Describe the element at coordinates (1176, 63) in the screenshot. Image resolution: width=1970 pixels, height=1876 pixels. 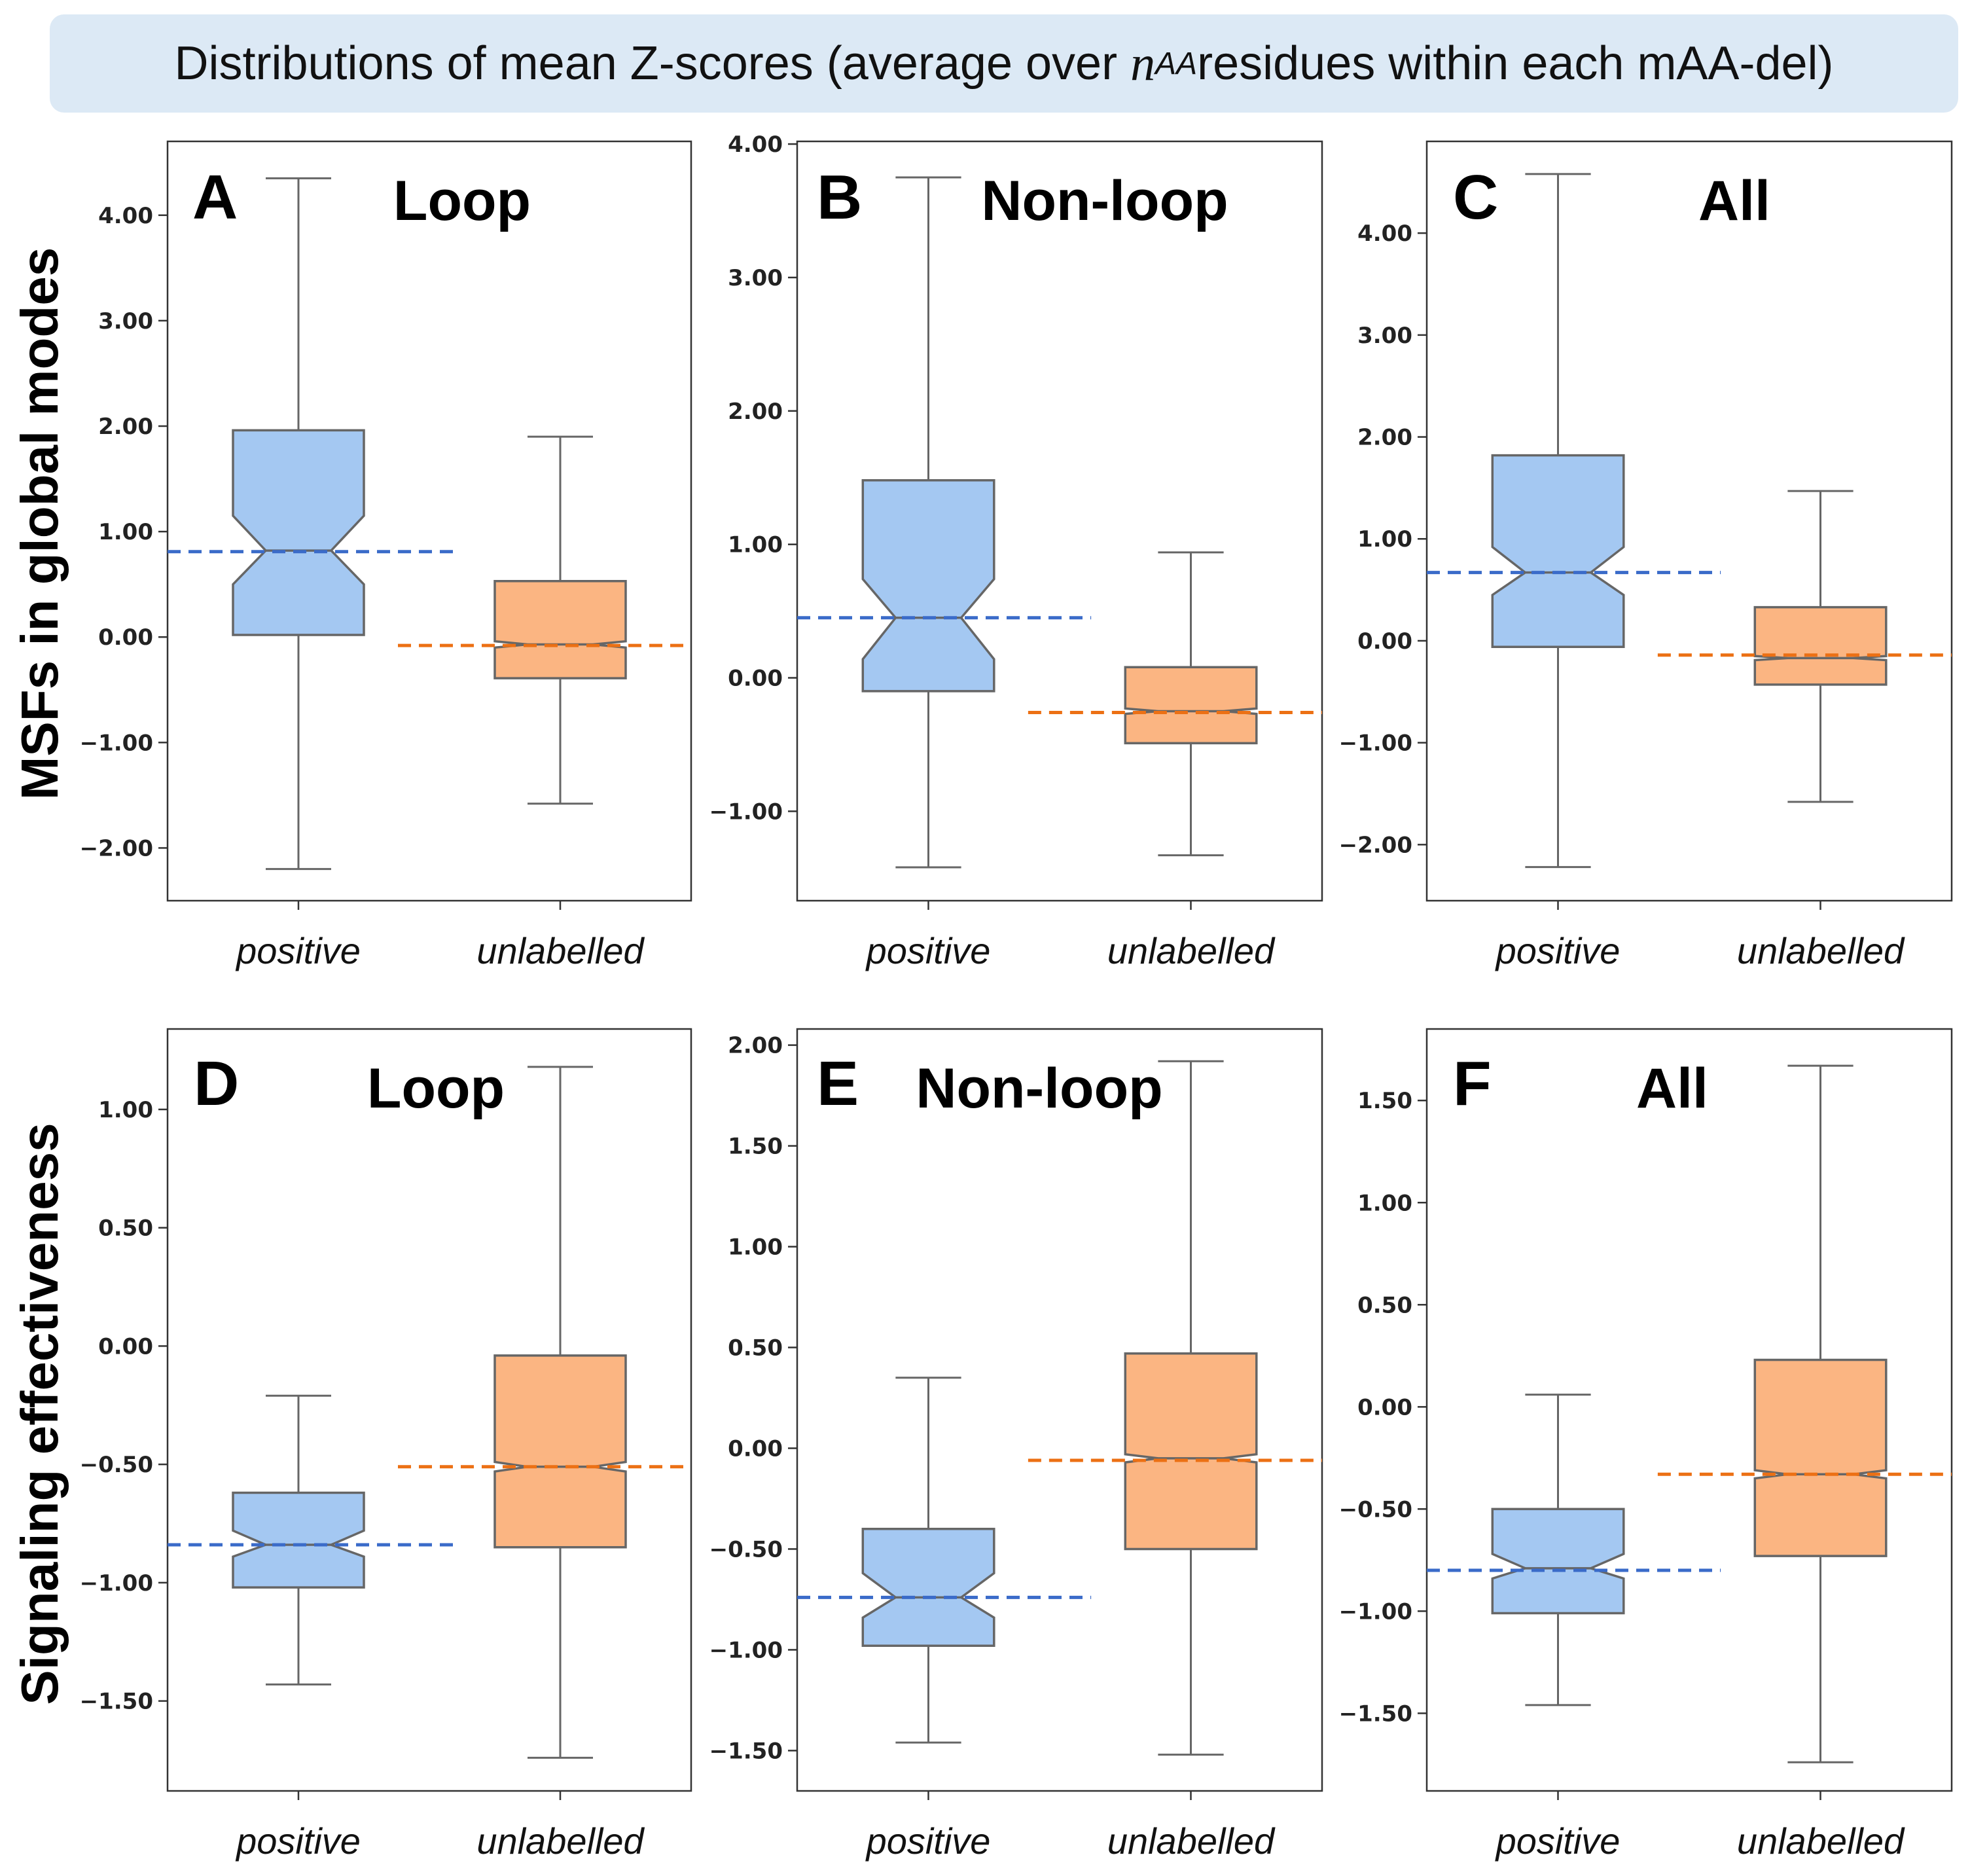
I see `title-subscript: AA` at that location.